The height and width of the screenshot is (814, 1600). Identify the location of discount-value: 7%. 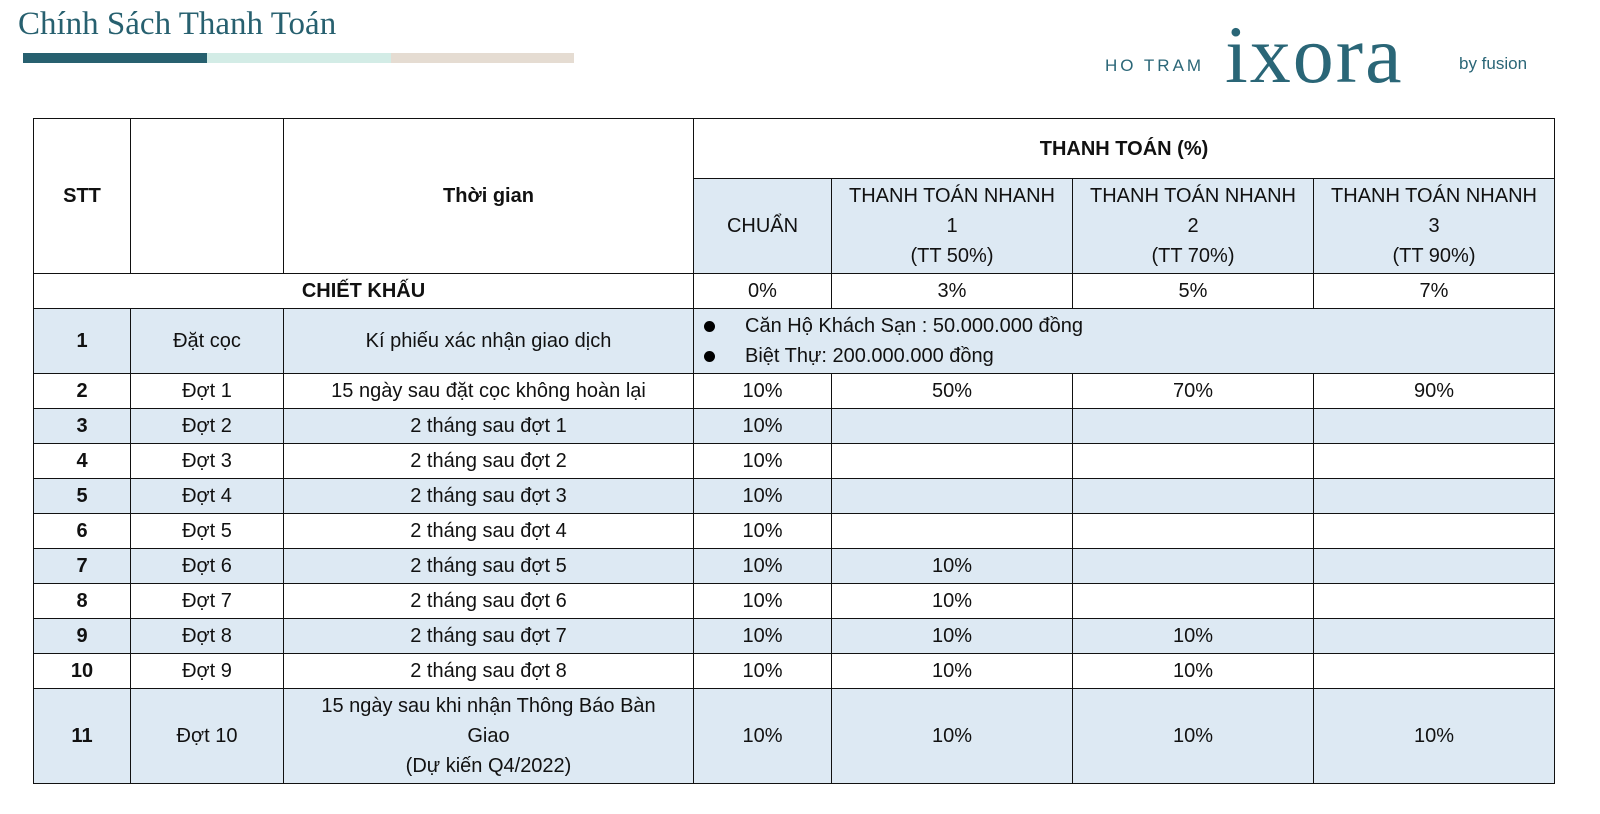
(1434, 291).